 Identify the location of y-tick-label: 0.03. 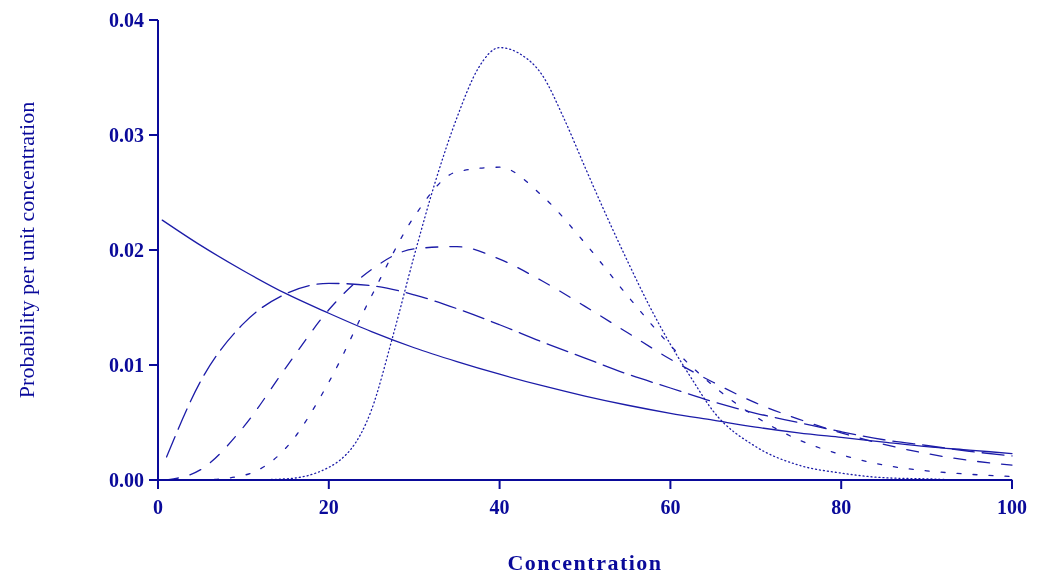
(126, 135).